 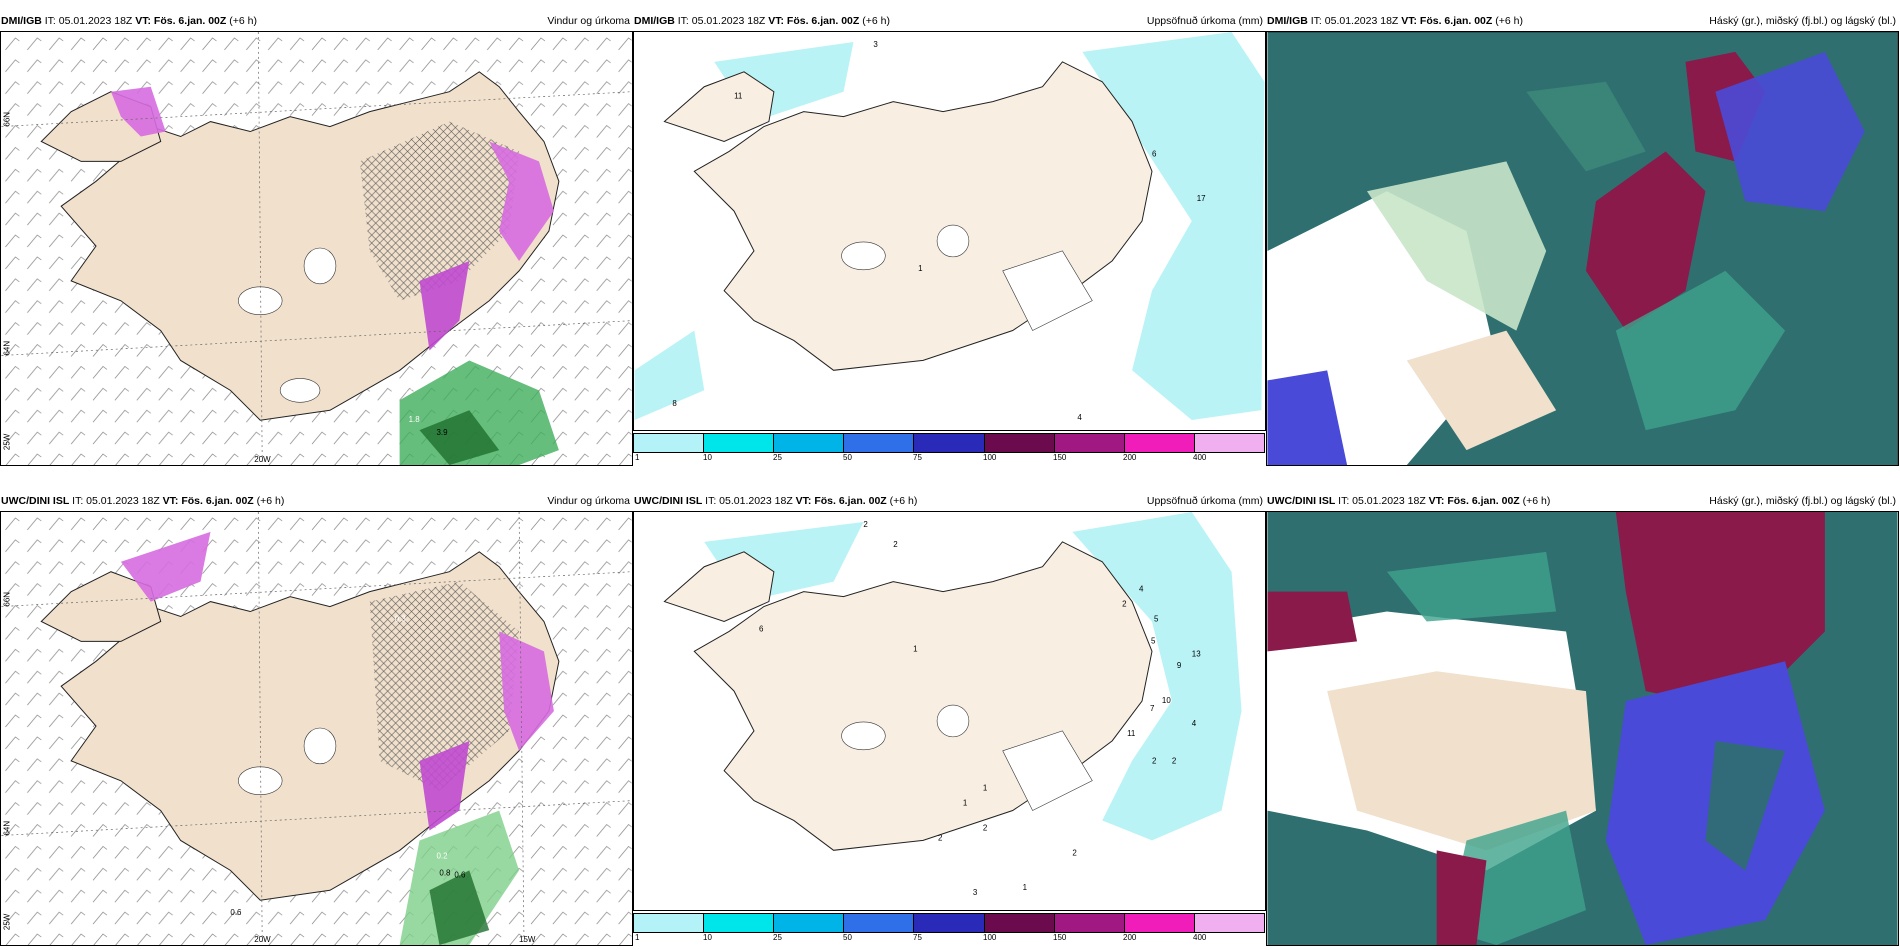 What do you see at coordinates (1166, 700) in the screenshot?
I see `value-label: 10` at bounding box center [1166, 700].